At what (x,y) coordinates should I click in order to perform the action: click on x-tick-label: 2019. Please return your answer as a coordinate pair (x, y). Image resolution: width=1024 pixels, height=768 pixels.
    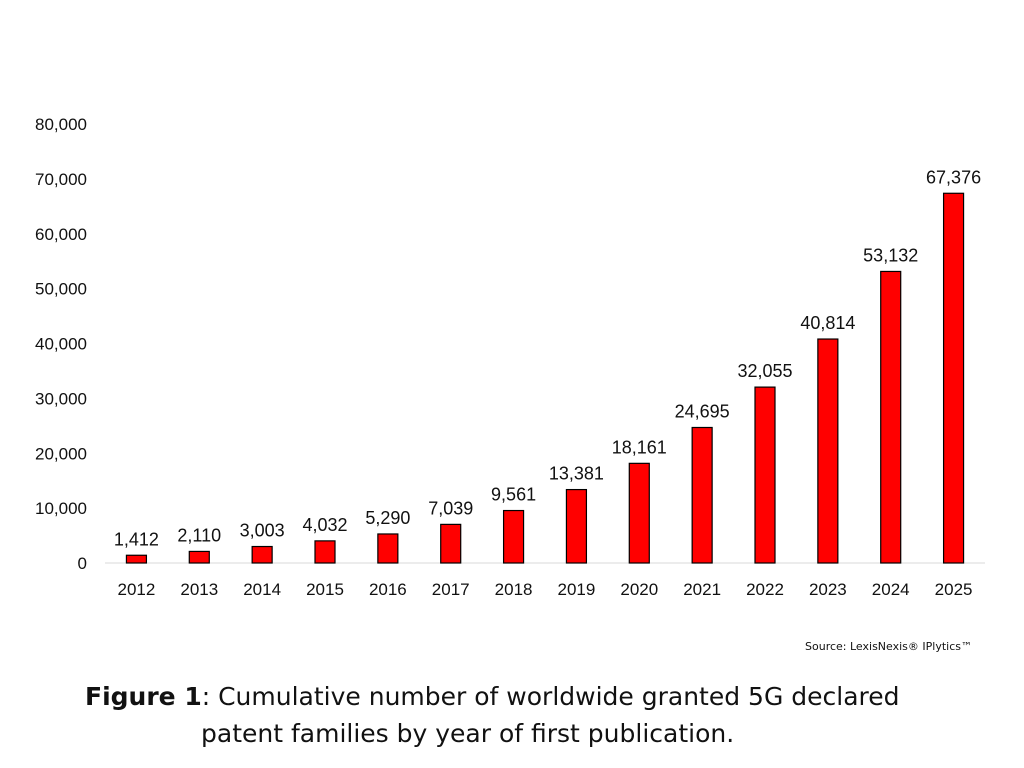
    Looking at the image, I should click on (577, 589).